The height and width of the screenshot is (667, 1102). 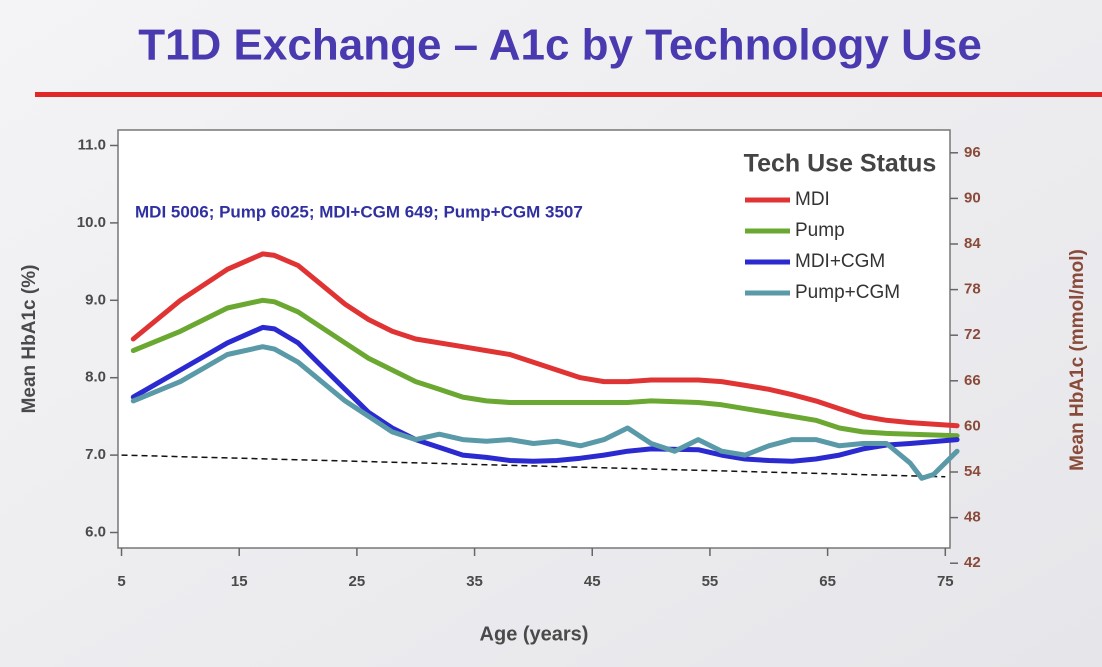 What do you see at coordinates (239, 581) in the screenshot?
I see `x-tick-label: 15` at bounding box center [239, 581].